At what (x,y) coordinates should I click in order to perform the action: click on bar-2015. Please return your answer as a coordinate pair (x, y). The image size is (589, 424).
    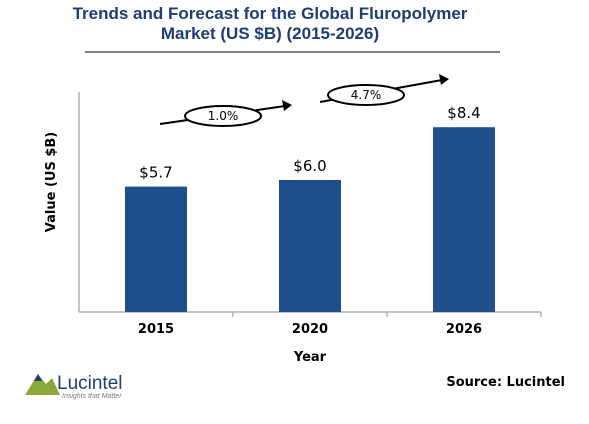
    Looking at the image, I should click on (156, 249).